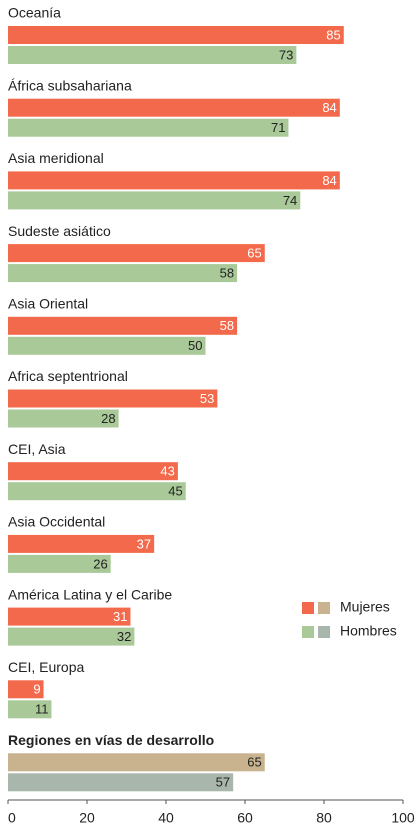 The image size is (416, 826). I want to click on category-label: África subsahariana, so click(70, 85).